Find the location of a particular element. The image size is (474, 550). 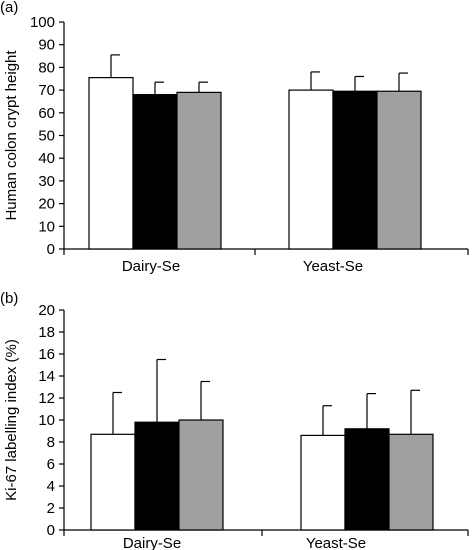

y-tick-label: 30 is located at coordinates (46, 181).